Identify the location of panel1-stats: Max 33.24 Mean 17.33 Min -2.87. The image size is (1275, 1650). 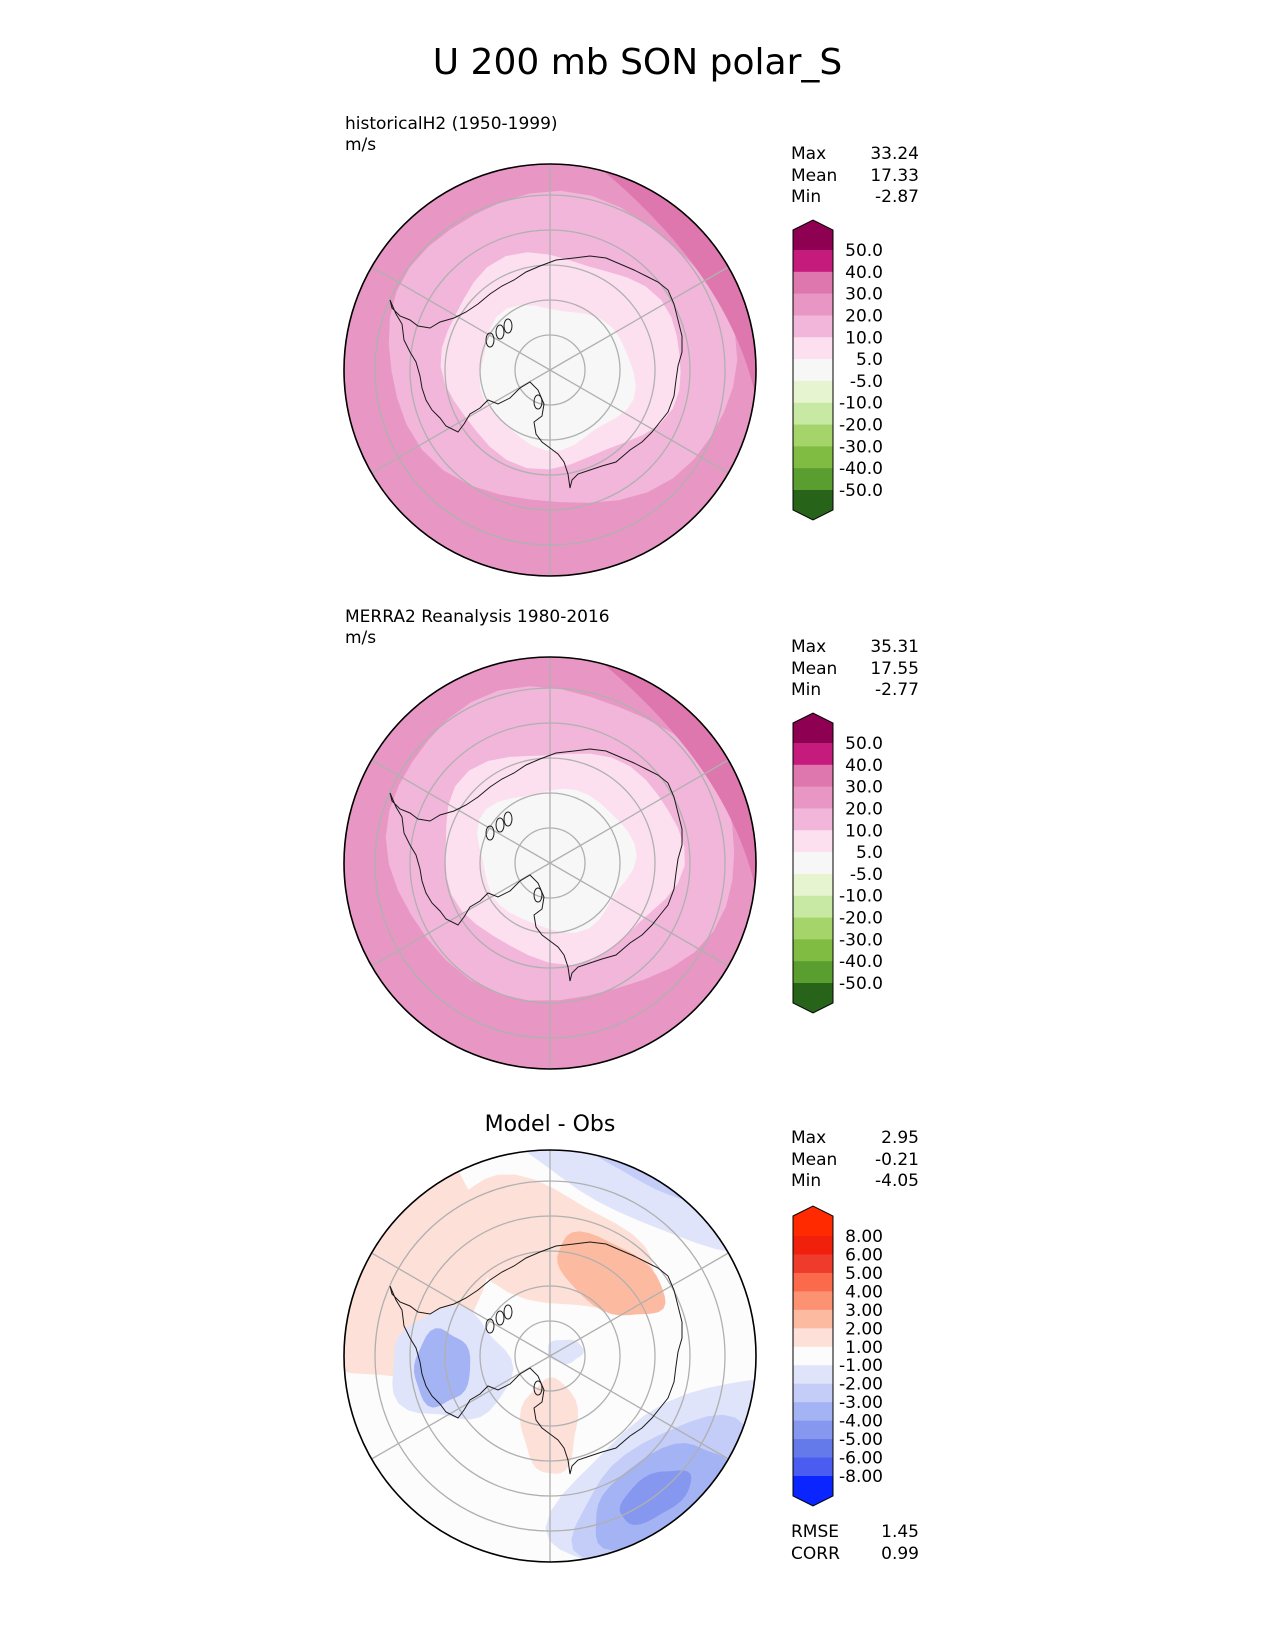
(855, 176).